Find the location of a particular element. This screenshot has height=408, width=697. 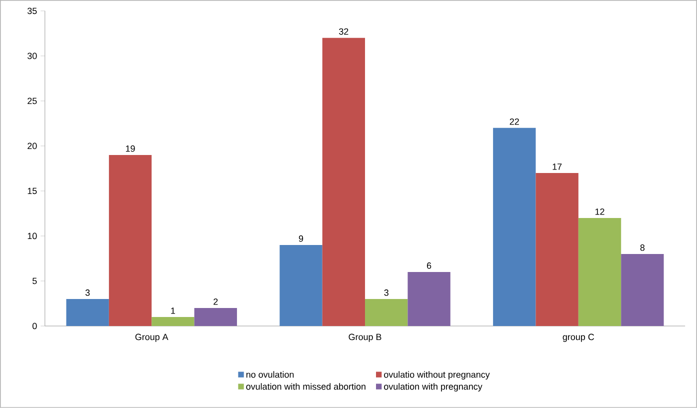

data-label: 6 is located at coordinates (429, 265).